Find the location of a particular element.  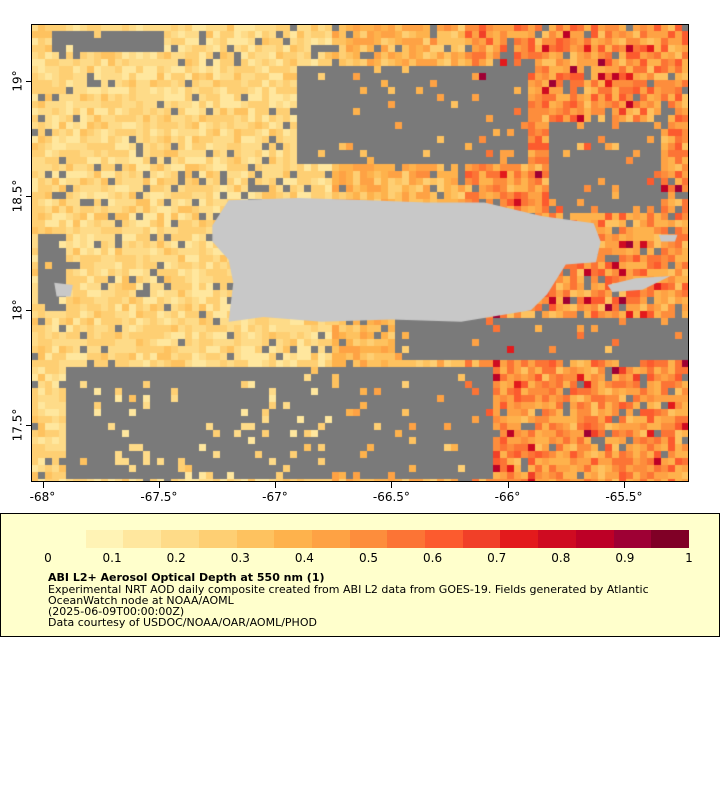

lon-tick-label: -67° is located at coordinates (275, 497).